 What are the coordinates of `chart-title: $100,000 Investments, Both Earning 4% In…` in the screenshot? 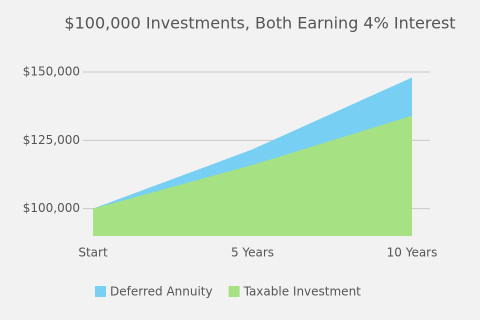 It's located at (259, 23).